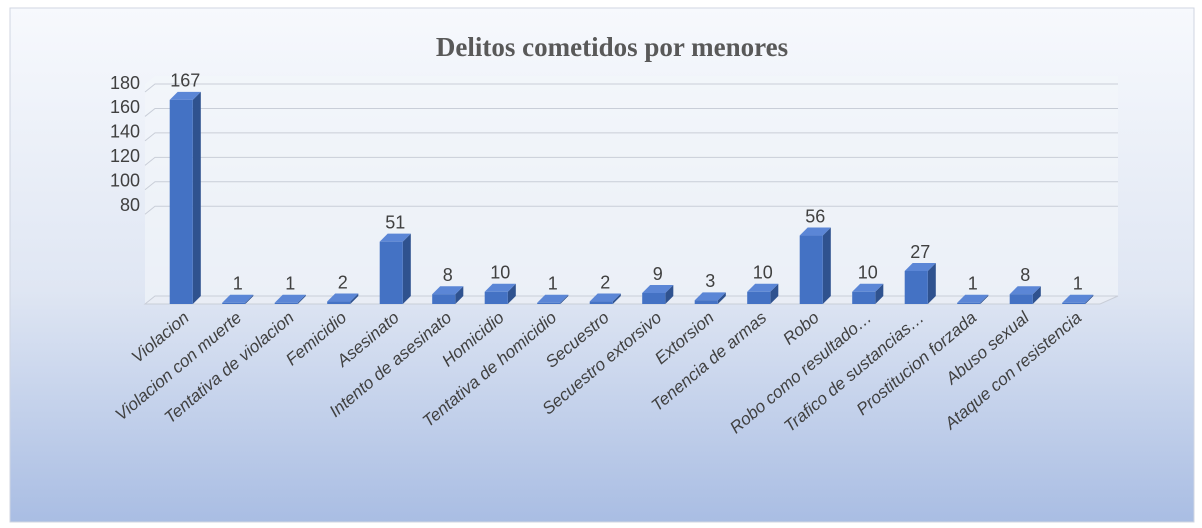  I want to click on y-tick-label: 120, so click(125, 156).